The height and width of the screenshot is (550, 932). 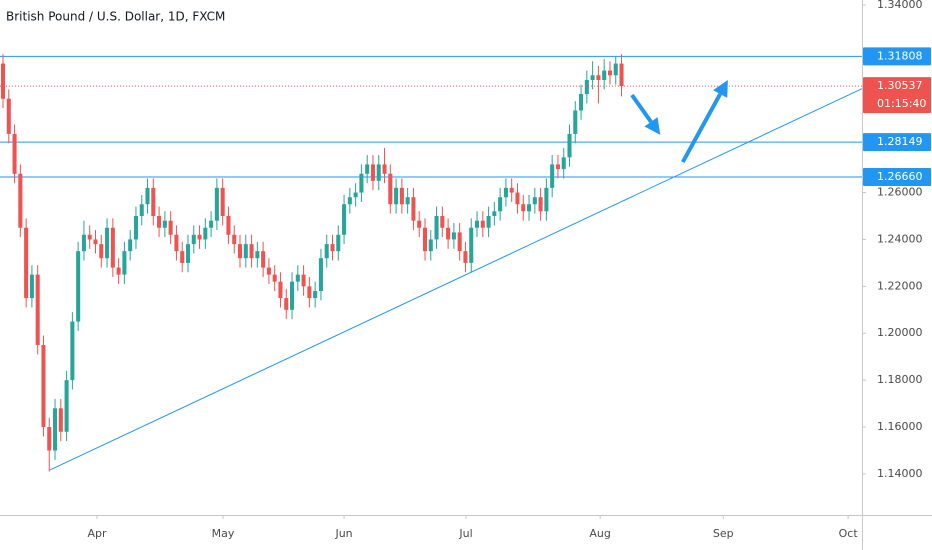 What do you see at coordinates (641, 108) in the screenshot?
I see `arrow-shaft` at bounding box center [641, 108].